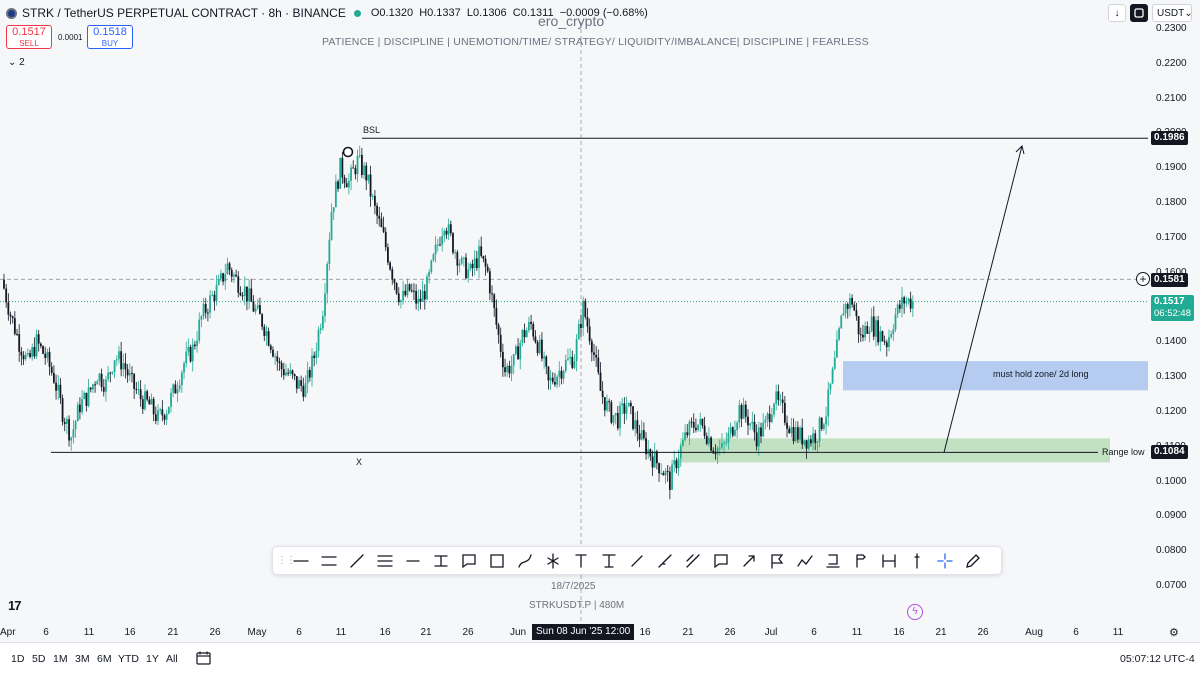  Describe the element at coordinates (286, 560) in the screenshot. I see `toolbar-grip-icon: ⋮⋮` at that location.